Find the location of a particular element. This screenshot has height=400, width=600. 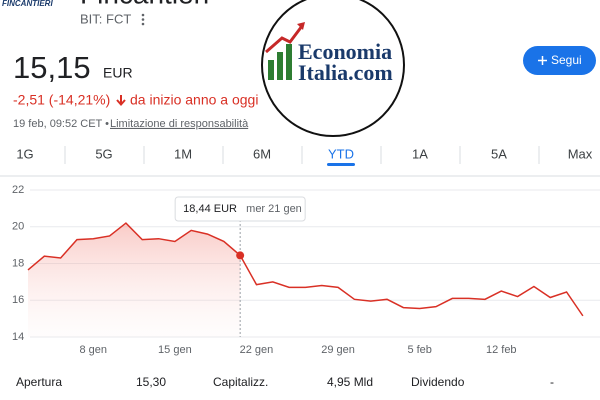

x-tick-label: 12 feb is located at coordinates (501, 350).